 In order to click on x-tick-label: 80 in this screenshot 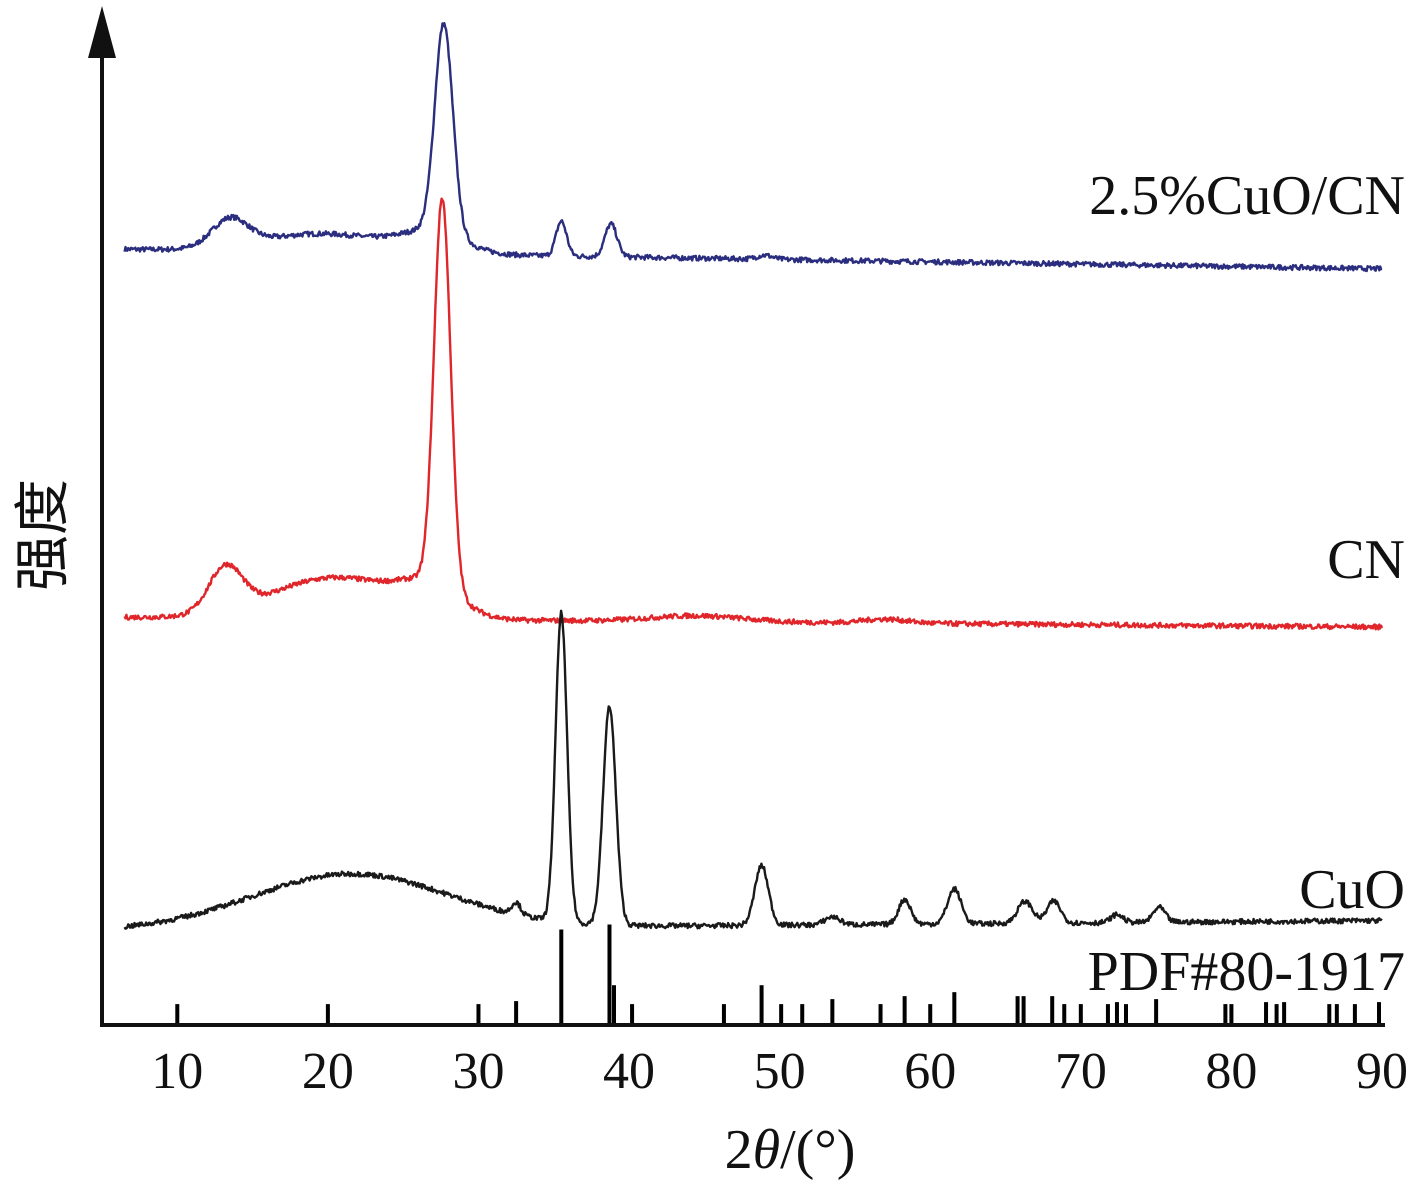, I will do `click(1231, 1071)`.